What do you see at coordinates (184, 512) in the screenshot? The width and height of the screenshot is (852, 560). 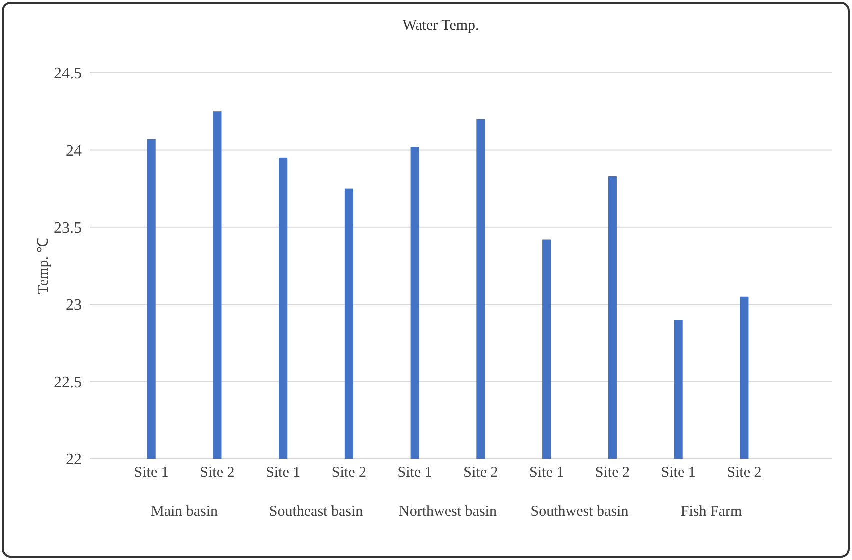 I see `text: Main basin` at bounding box center [184, 512].